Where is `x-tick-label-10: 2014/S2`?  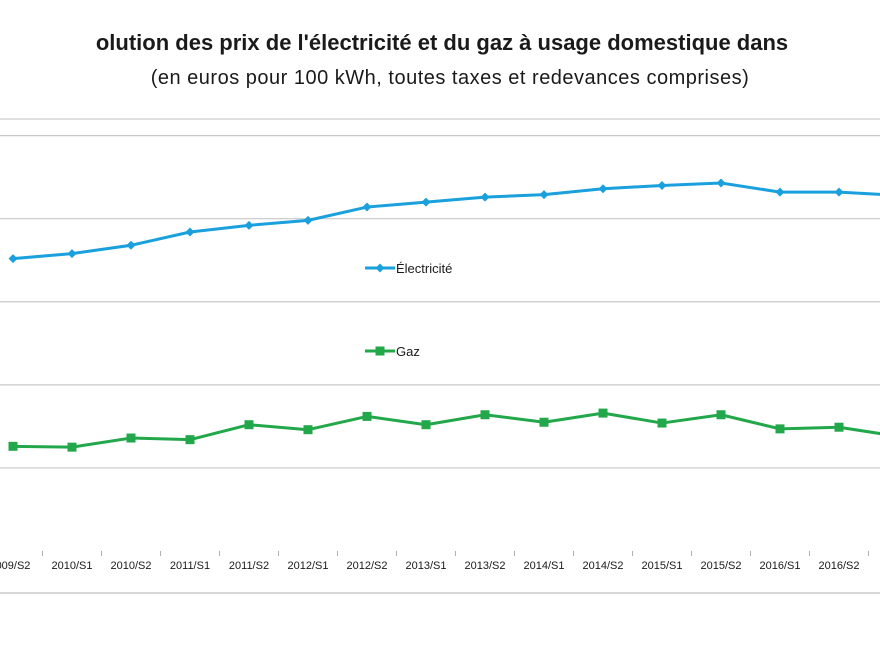 x-tick-label-10: 2014/S2 is located at coordinates (603, 566).